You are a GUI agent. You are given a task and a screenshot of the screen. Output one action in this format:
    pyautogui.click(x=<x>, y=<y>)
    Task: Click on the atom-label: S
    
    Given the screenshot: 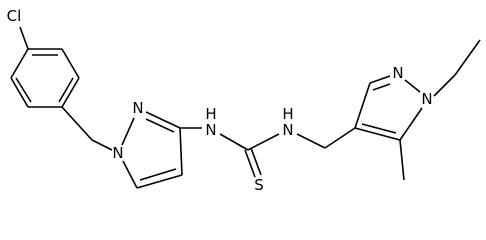 What is the action you would take?
    pyautogui.click(x=259, y=185)
    